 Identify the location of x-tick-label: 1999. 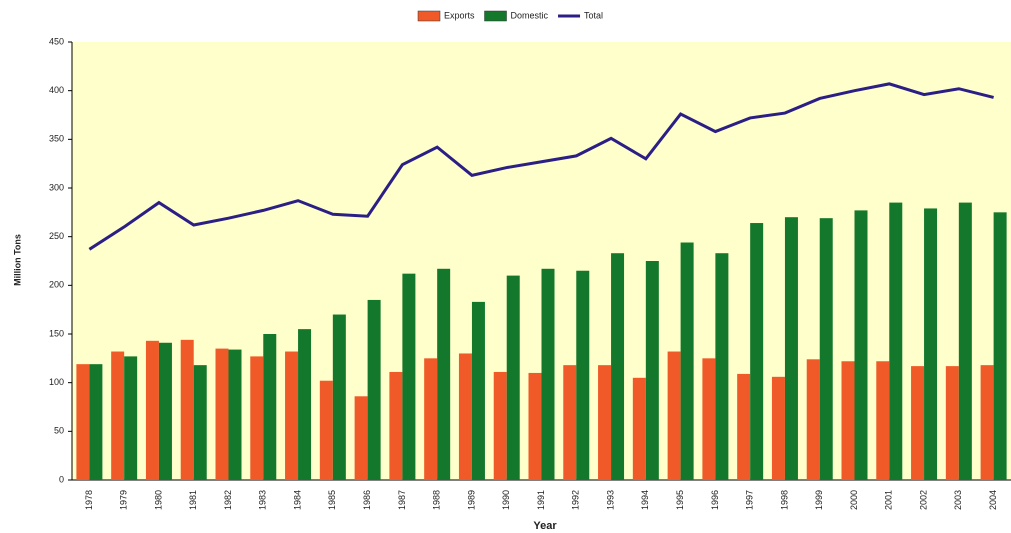
(819, 500).